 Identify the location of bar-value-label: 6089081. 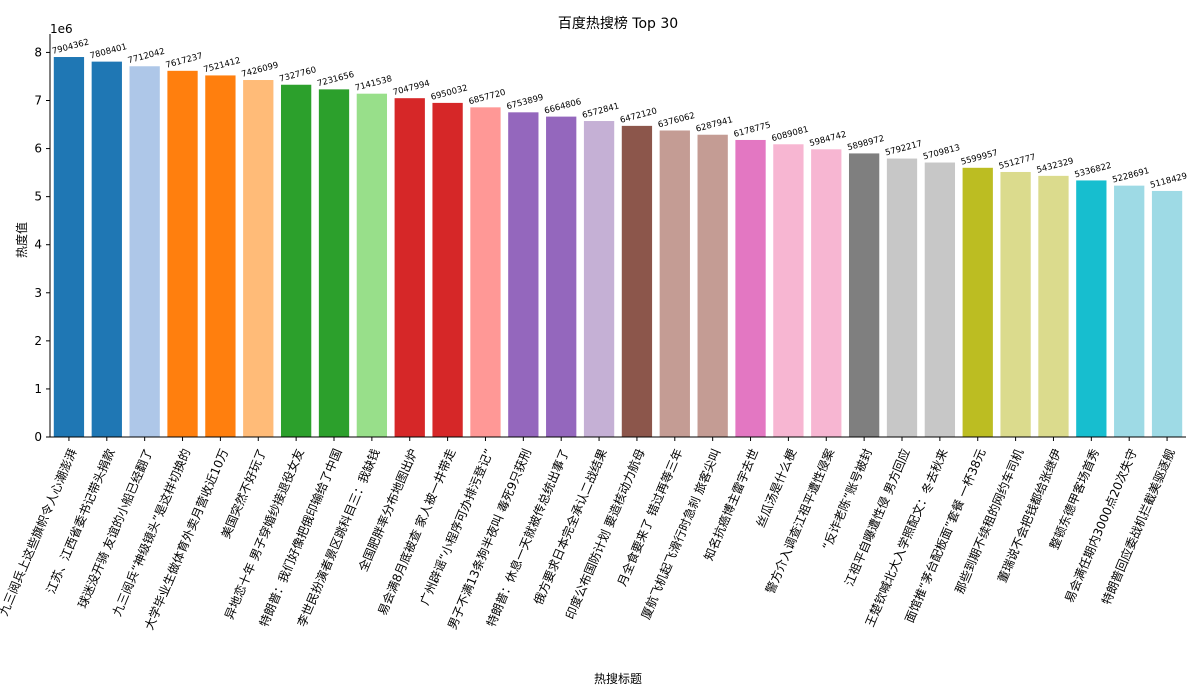
(790, 134).